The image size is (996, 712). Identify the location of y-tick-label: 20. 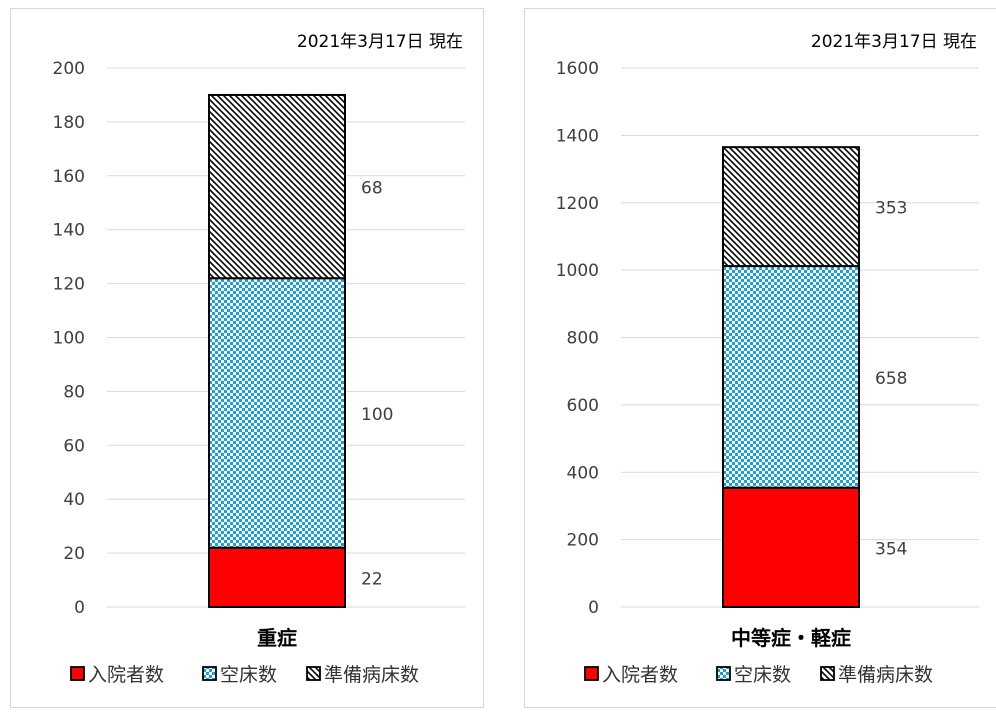
(74, 554).